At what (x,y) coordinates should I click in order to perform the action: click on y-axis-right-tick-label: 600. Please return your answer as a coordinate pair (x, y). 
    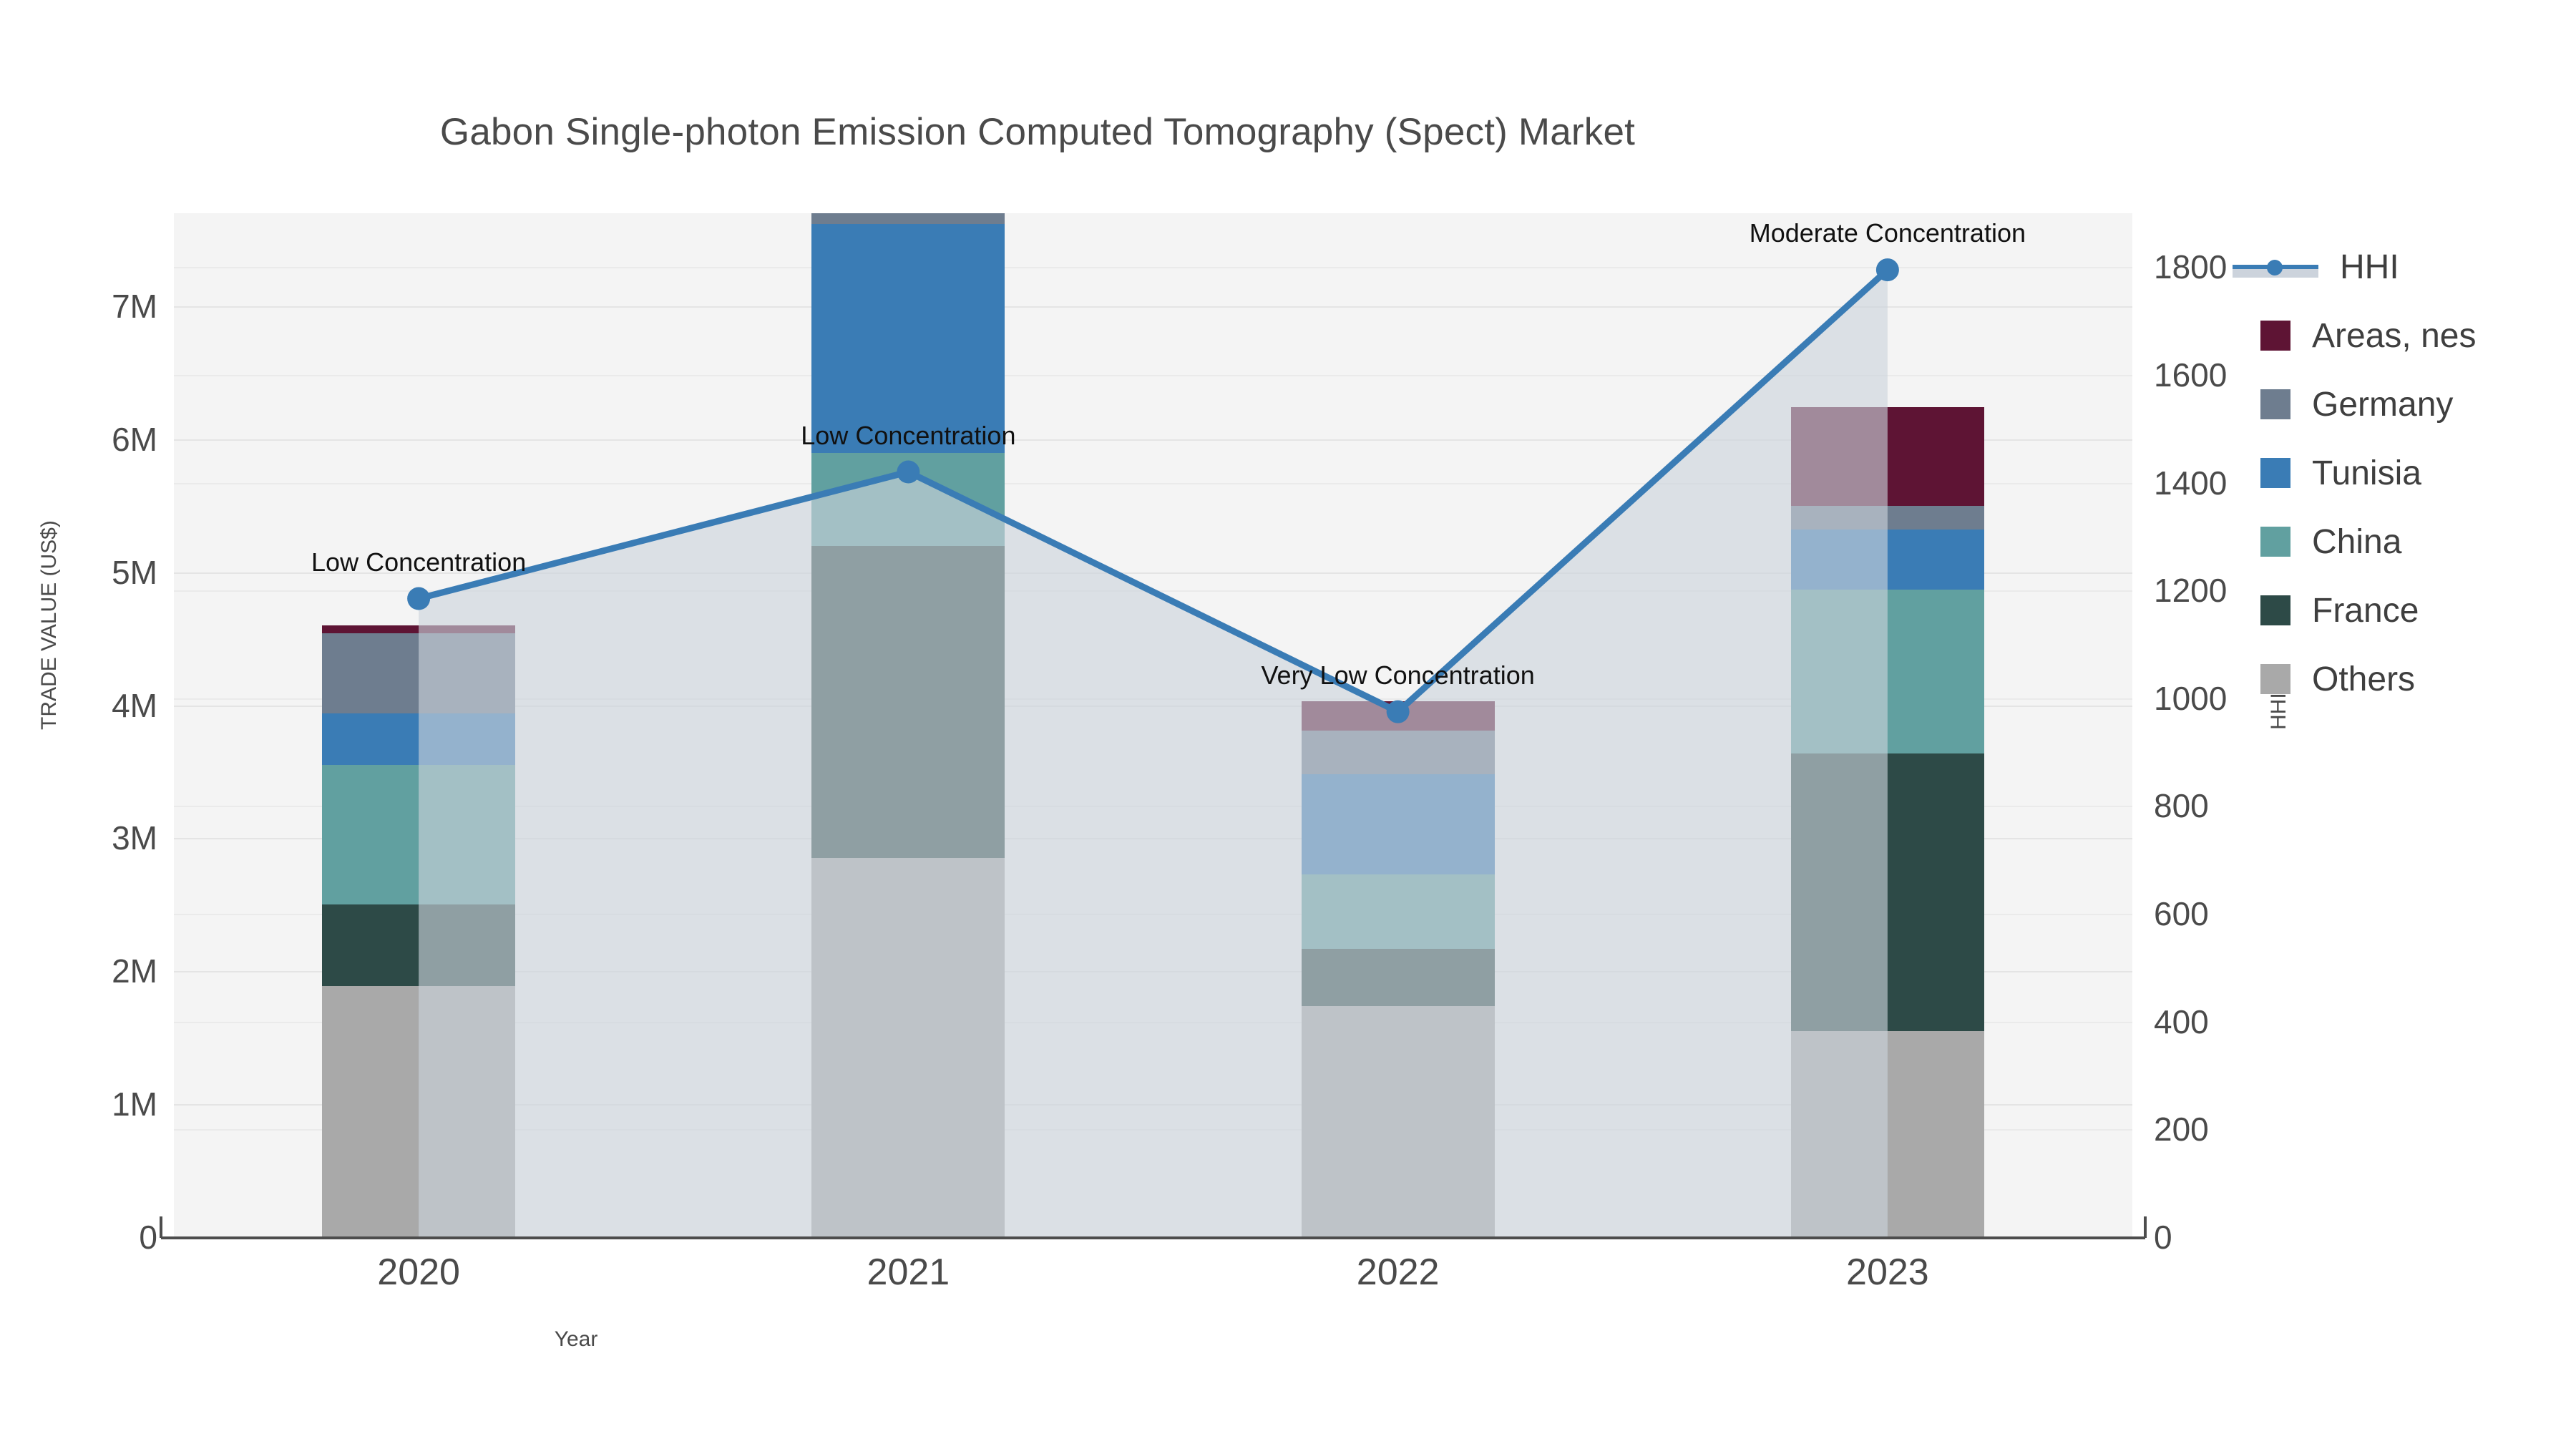
    Looking at the image, I should click on (2181, 914).